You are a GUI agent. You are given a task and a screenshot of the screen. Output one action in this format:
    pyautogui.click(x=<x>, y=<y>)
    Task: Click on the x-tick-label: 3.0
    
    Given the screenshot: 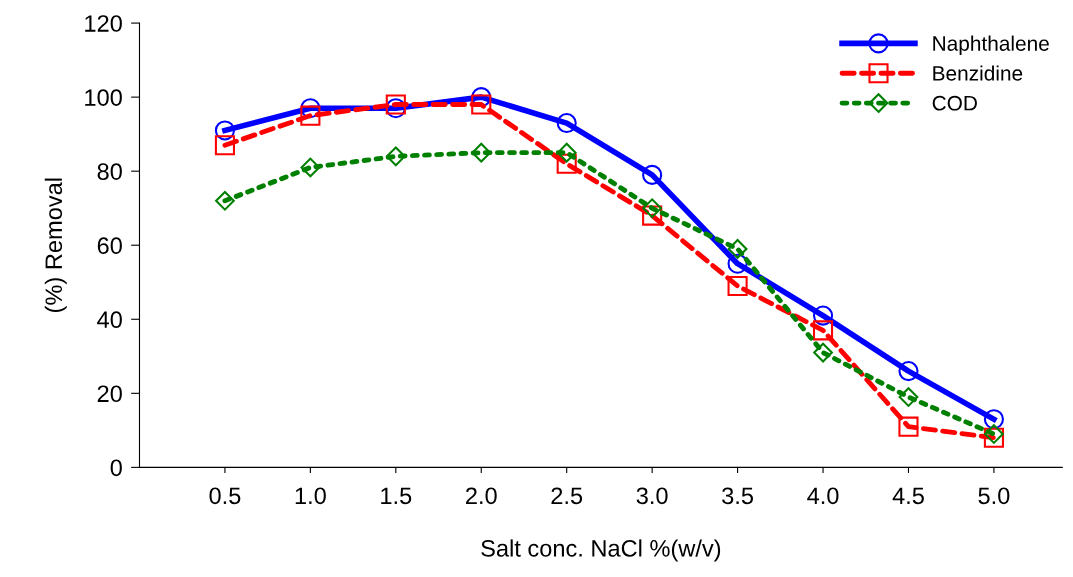 What is the action you would take?
    pyautogui.click(x=652, y=496)
    